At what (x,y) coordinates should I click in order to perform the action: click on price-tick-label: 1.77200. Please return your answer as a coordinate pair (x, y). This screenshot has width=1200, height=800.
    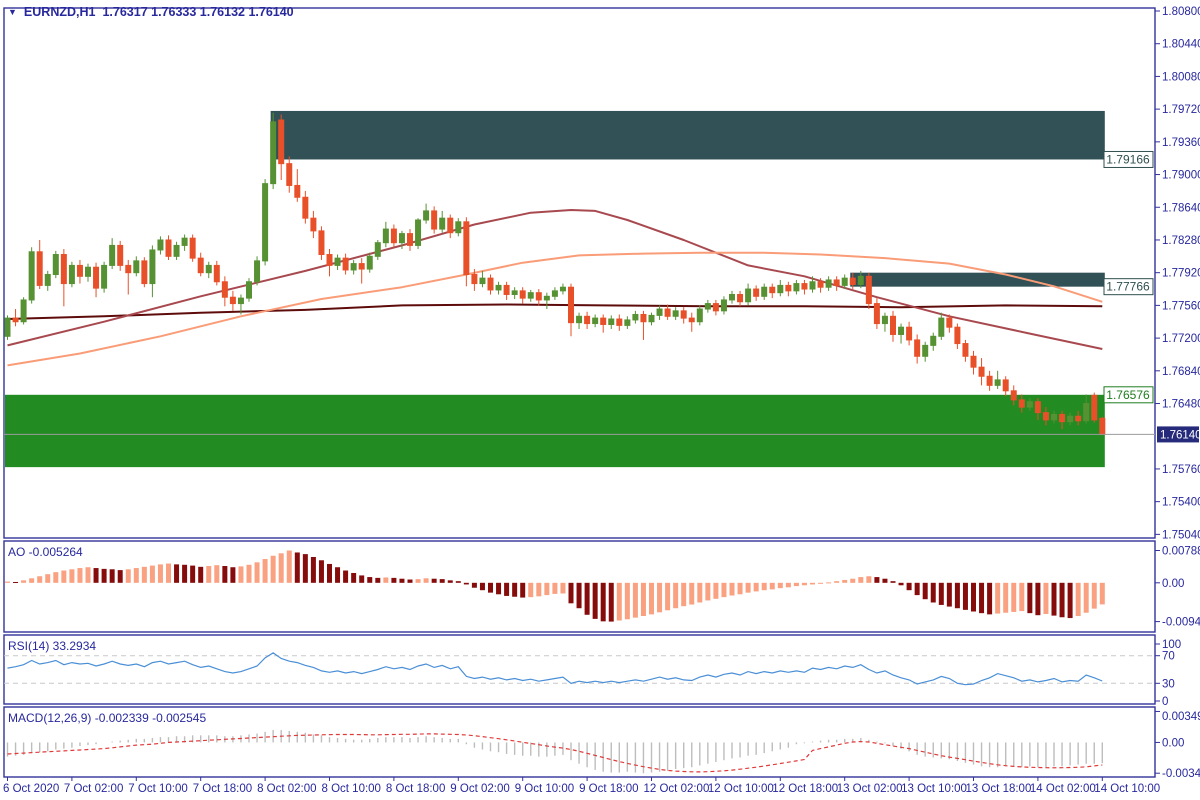
    Looking at the image, I should click on (1181, 339).